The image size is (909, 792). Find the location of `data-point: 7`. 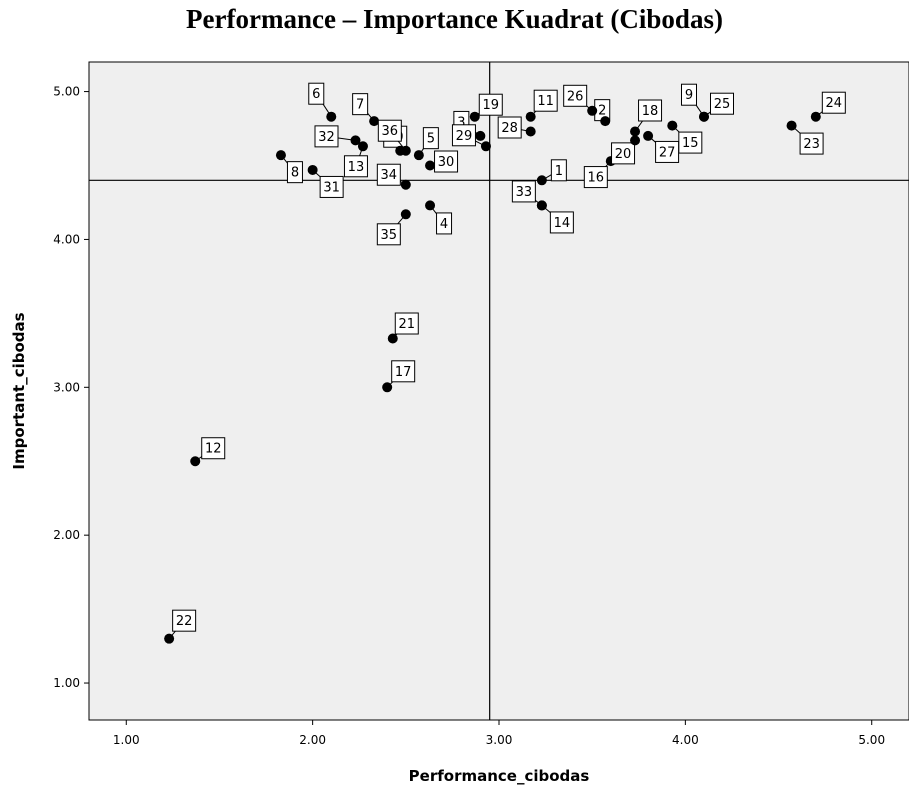

data-point: 7 is located at coordinates (366, 110).